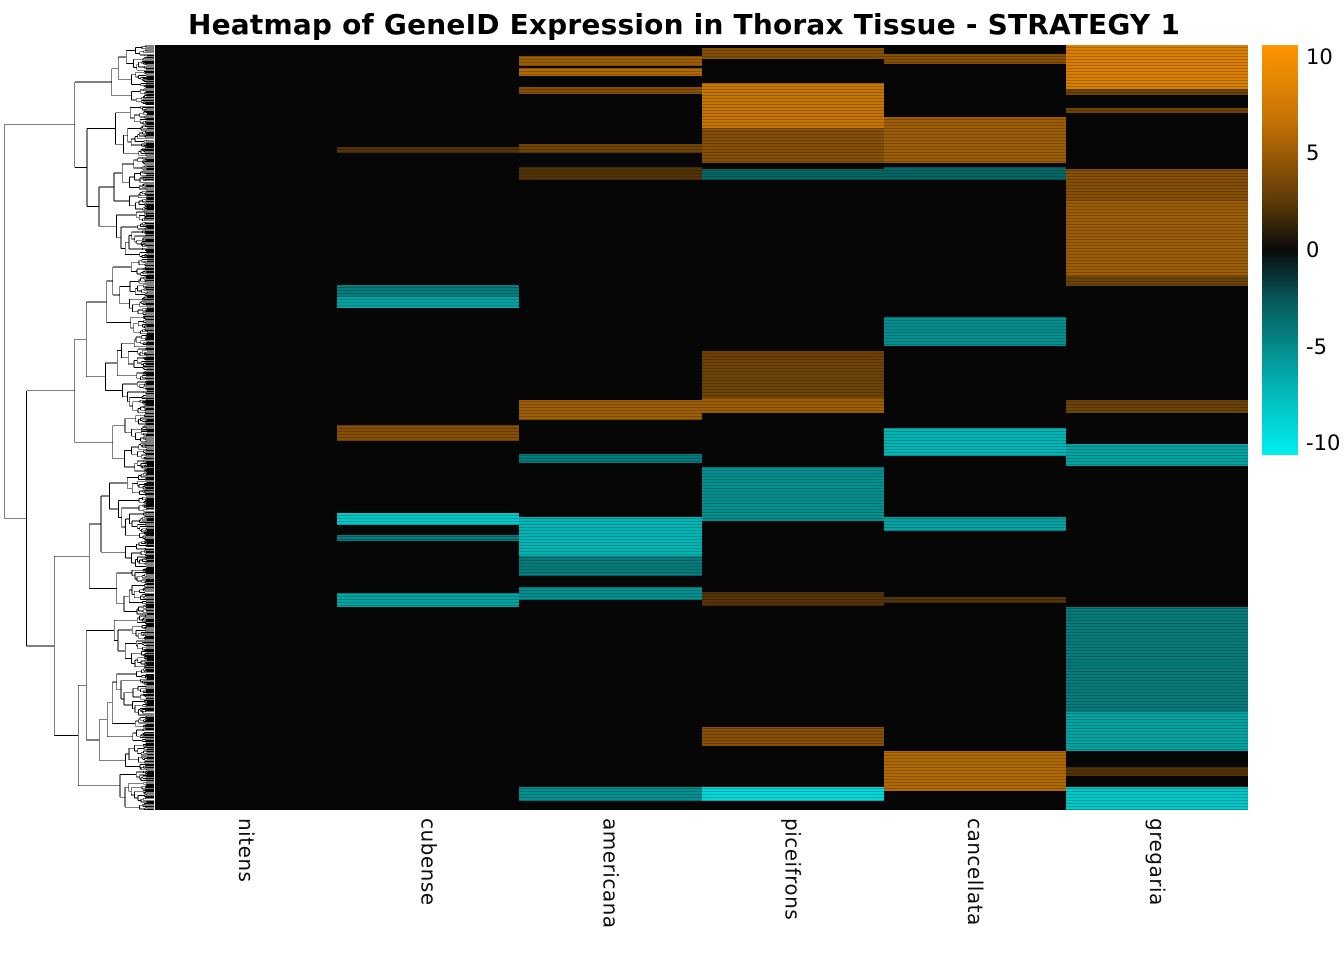  I want to click on heatmap-column-piceifrons, so click(792, 427).